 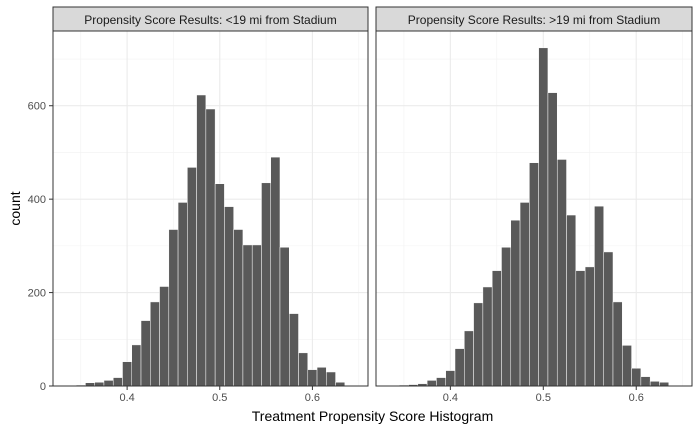 What do you see at coordinates (15, 208) in the screenshot?
I see `y-axis-title: count` at bounding box center [15, 208].